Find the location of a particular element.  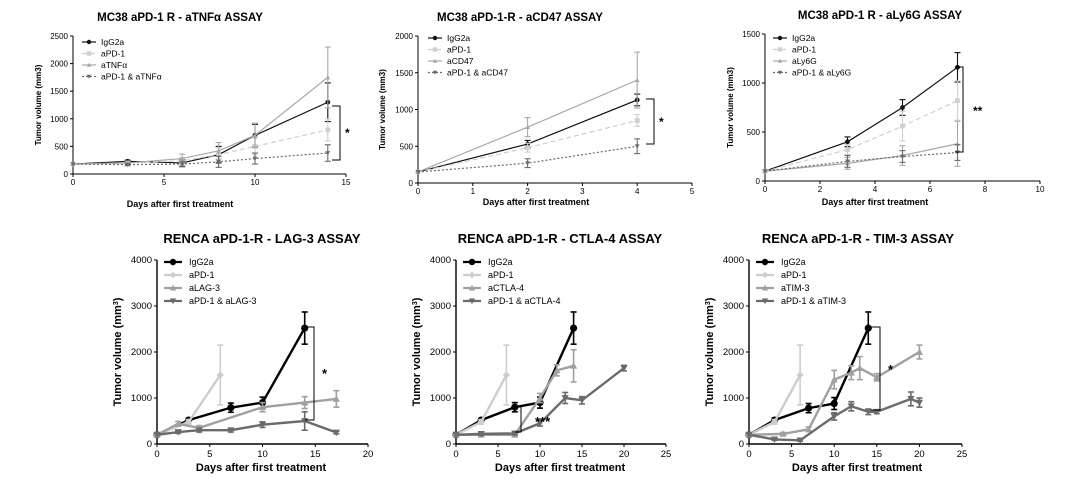

legend-label: aPD-1 & aLy6G is located at coordinates (821, 73).